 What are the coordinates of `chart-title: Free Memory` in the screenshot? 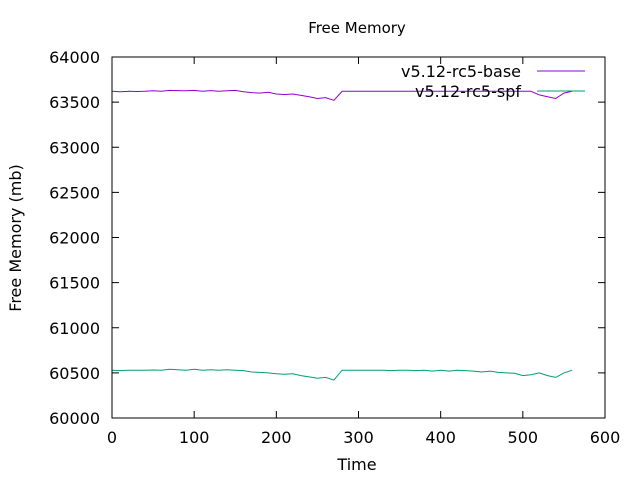 It's located at (357, 28).